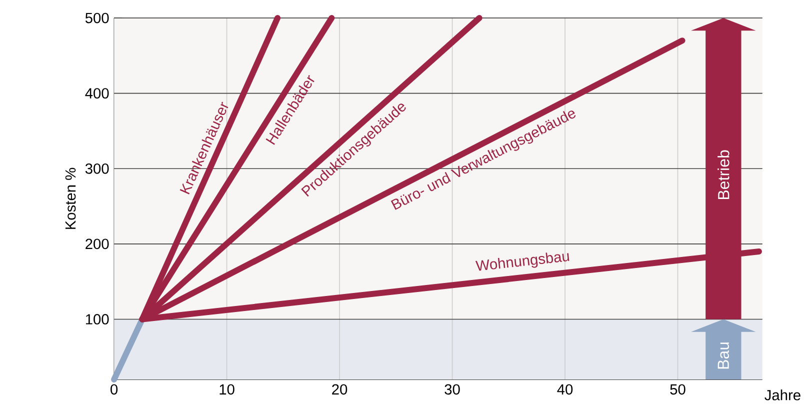 The height and width of the screenshot is (418, 811). Describe the element at coordinates (97, 18) in the screenshot. I see `y-tick-label: 500` at that location.